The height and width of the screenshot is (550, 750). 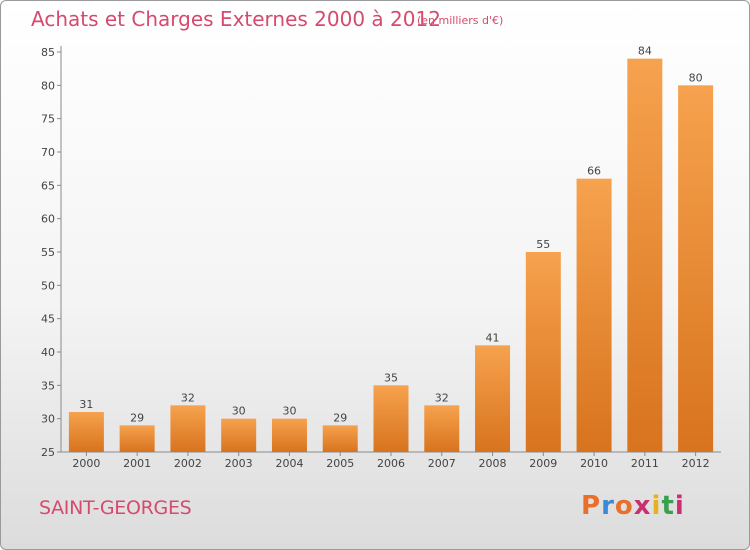 I want to click on data-label: 35, so click(x=391, y=377).